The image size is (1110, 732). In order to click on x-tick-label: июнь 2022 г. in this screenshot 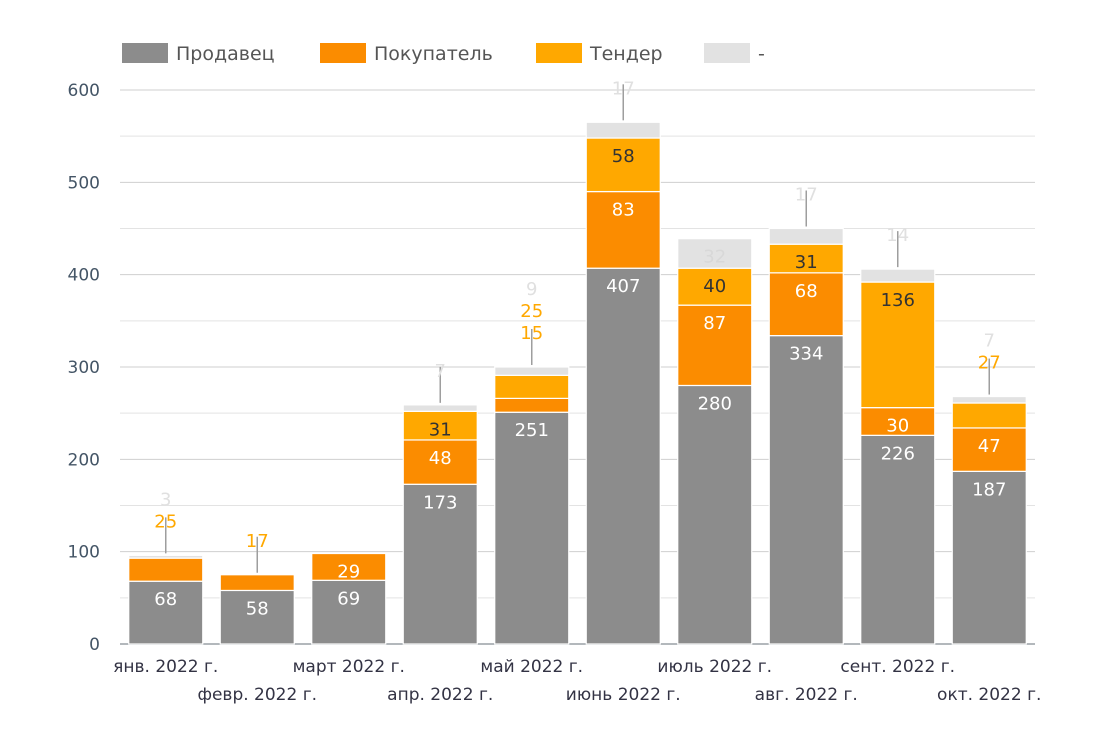, I will do `click(623, 695)`.